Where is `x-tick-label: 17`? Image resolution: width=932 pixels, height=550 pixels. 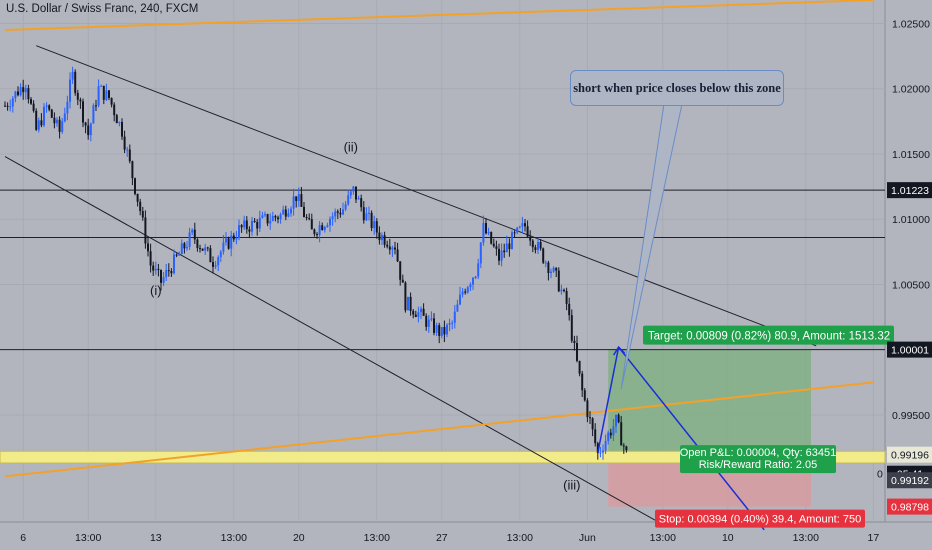
x-tick-label: 17 is located at coordinates (874, 538).